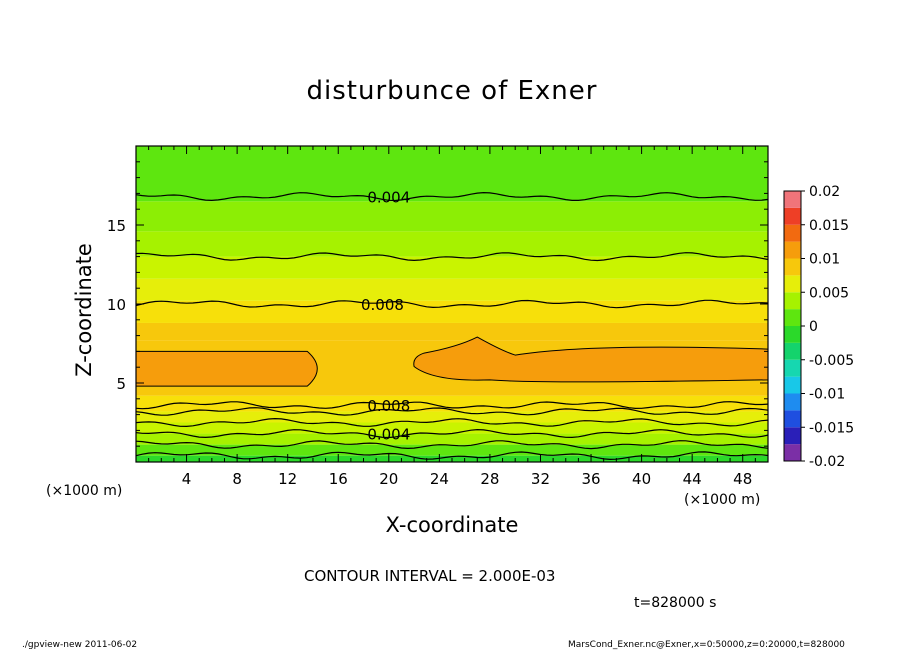 The height and width of the screenshot is (654, 904). What do you see at coordinates (121, 384) in the screenshot?
I see `y-tick-label: 5` at bounding box center [121, 384].